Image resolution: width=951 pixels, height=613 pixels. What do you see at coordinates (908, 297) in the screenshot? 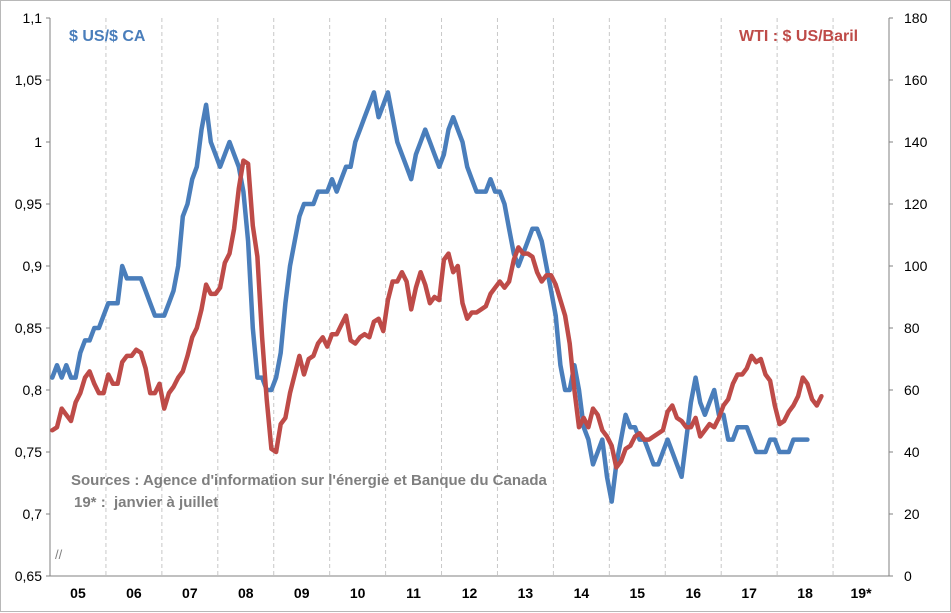
I see `right-axis-ticks: 0 20 40 60 80 100 120 140 160 180` at bounding box center [908, 297].